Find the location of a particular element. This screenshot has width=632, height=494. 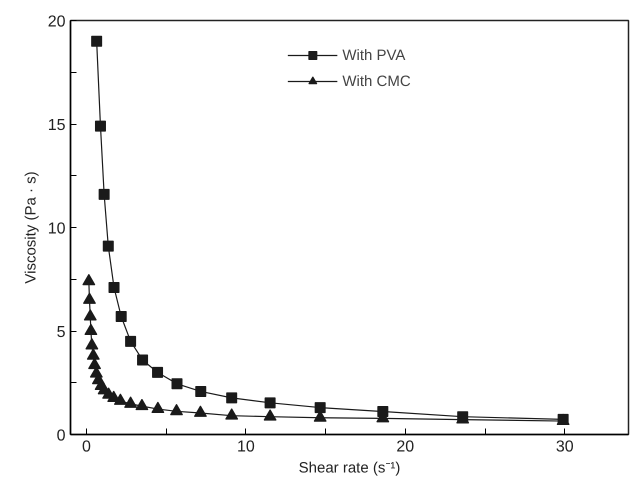

y-tick-label: 20 is located at coordinates (57, 22).